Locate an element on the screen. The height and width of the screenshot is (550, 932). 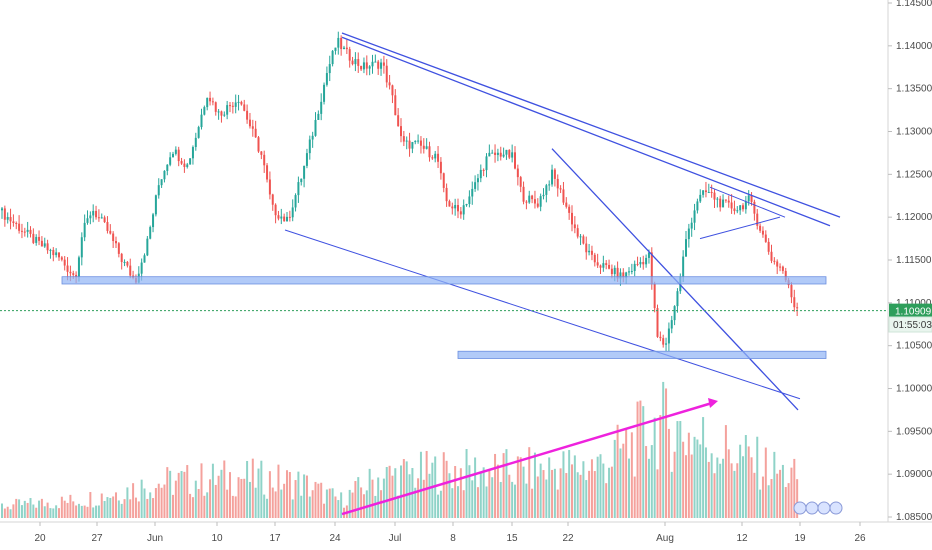
x-tick-label: Jun is located at coordinates (155, 538).